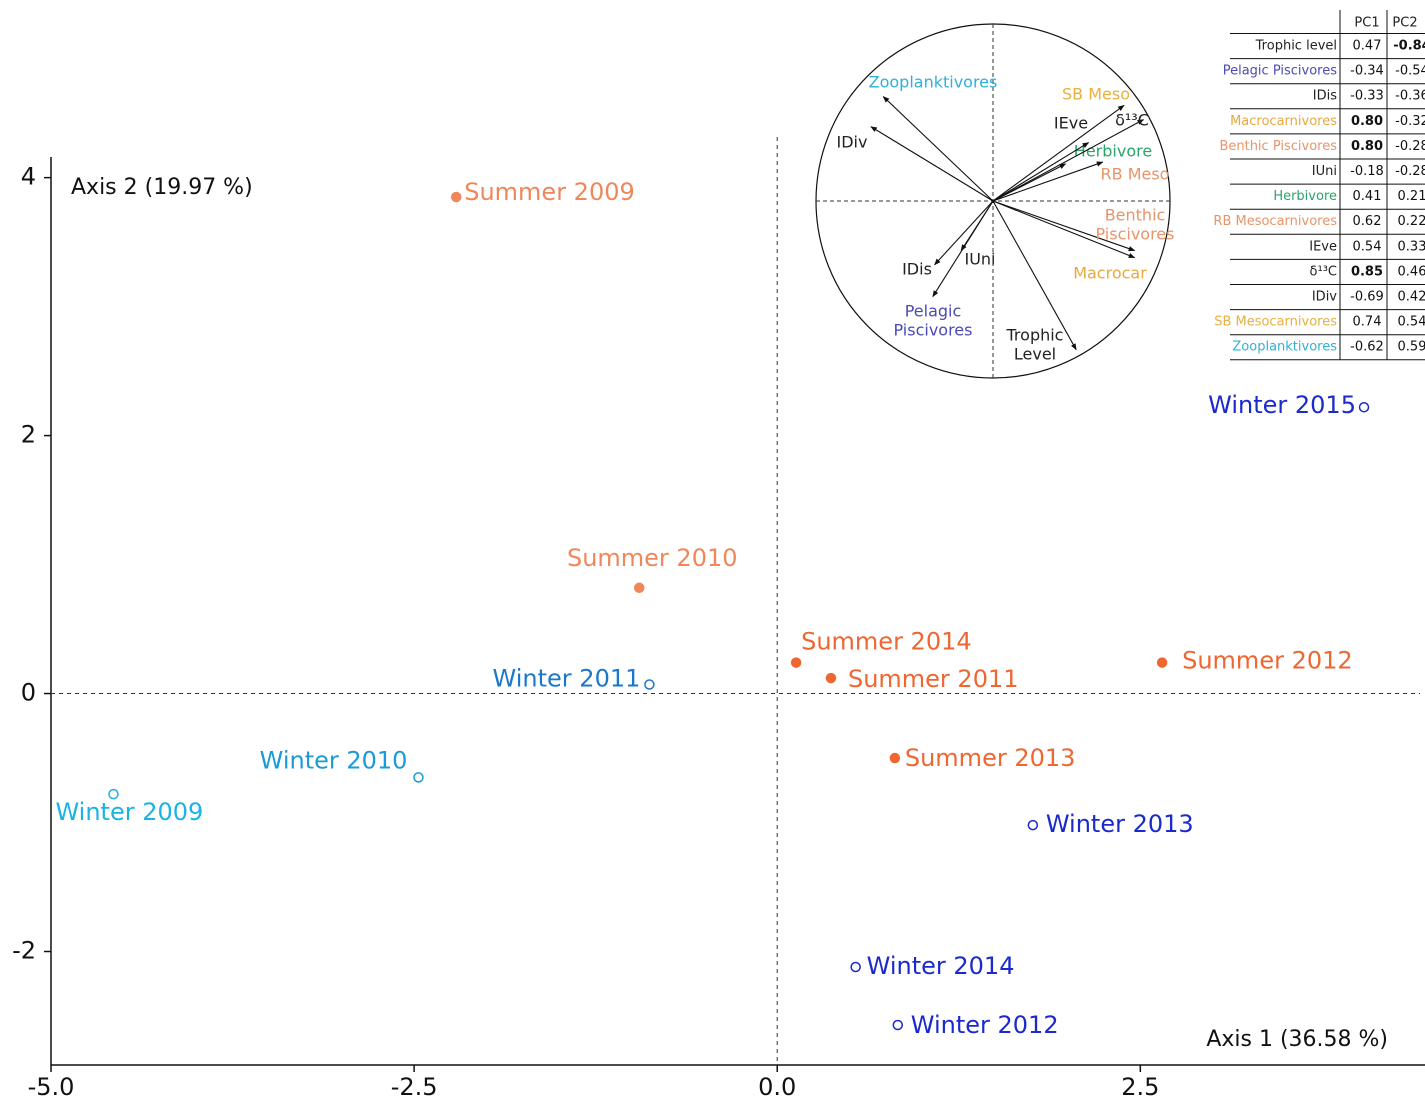 The width and height of the screenshot is (1425, 1103). What do you see at coordinates (777, 1087) in the screenshot?
I see `x-tick-label: 0.0` at bounding box center [777, 1087].